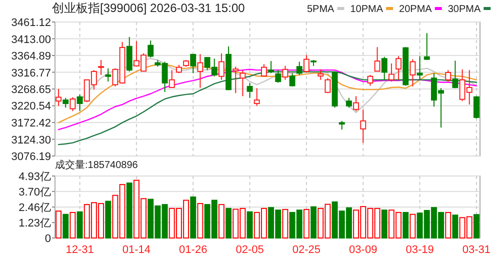  Describe the element at coordinates (415, 9) in the screenshot. I see `legend-label: 20PMA` at that location.